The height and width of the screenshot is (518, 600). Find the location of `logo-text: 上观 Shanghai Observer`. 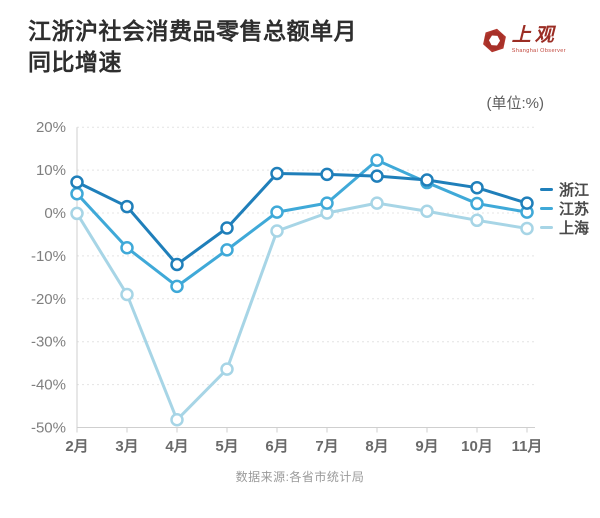

logo-text: 上观 Shanghai Observer is located at coordinates (538, 40).